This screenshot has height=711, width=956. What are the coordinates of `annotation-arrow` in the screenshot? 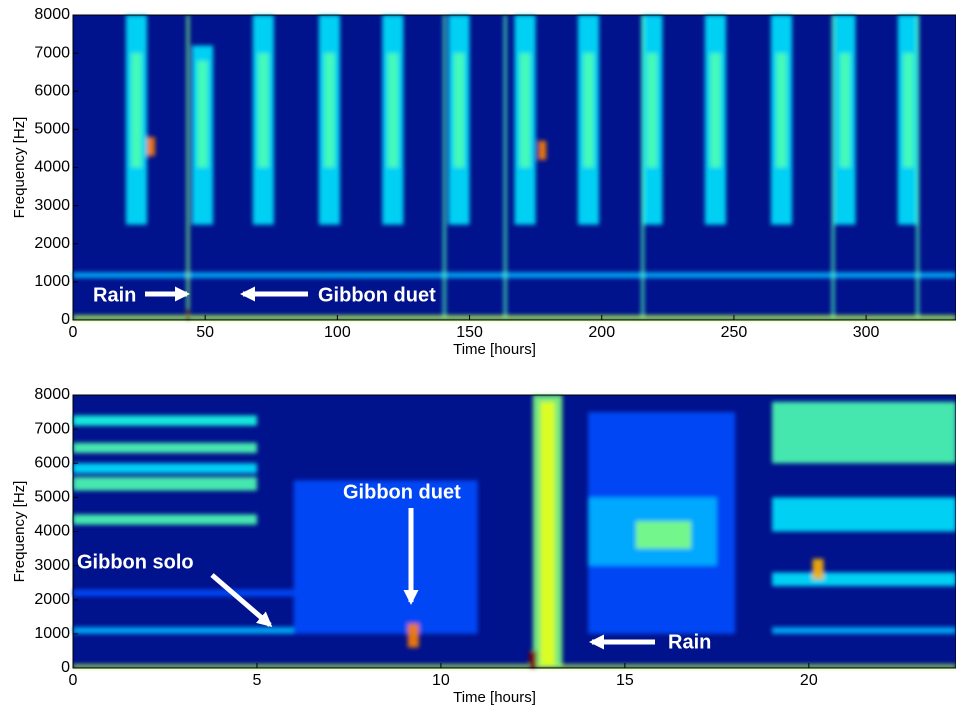 It's located at (241, 600).